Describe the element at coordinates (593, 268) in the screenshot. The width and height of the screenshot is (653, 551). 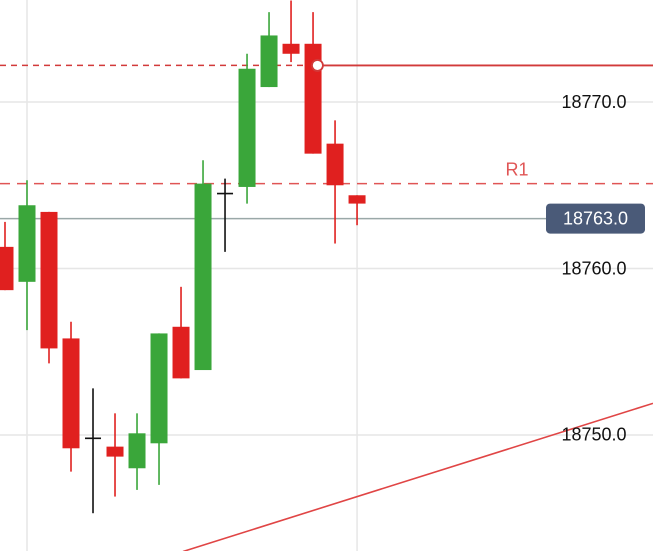
I see `y-tick-label: 18760.0` at that location.